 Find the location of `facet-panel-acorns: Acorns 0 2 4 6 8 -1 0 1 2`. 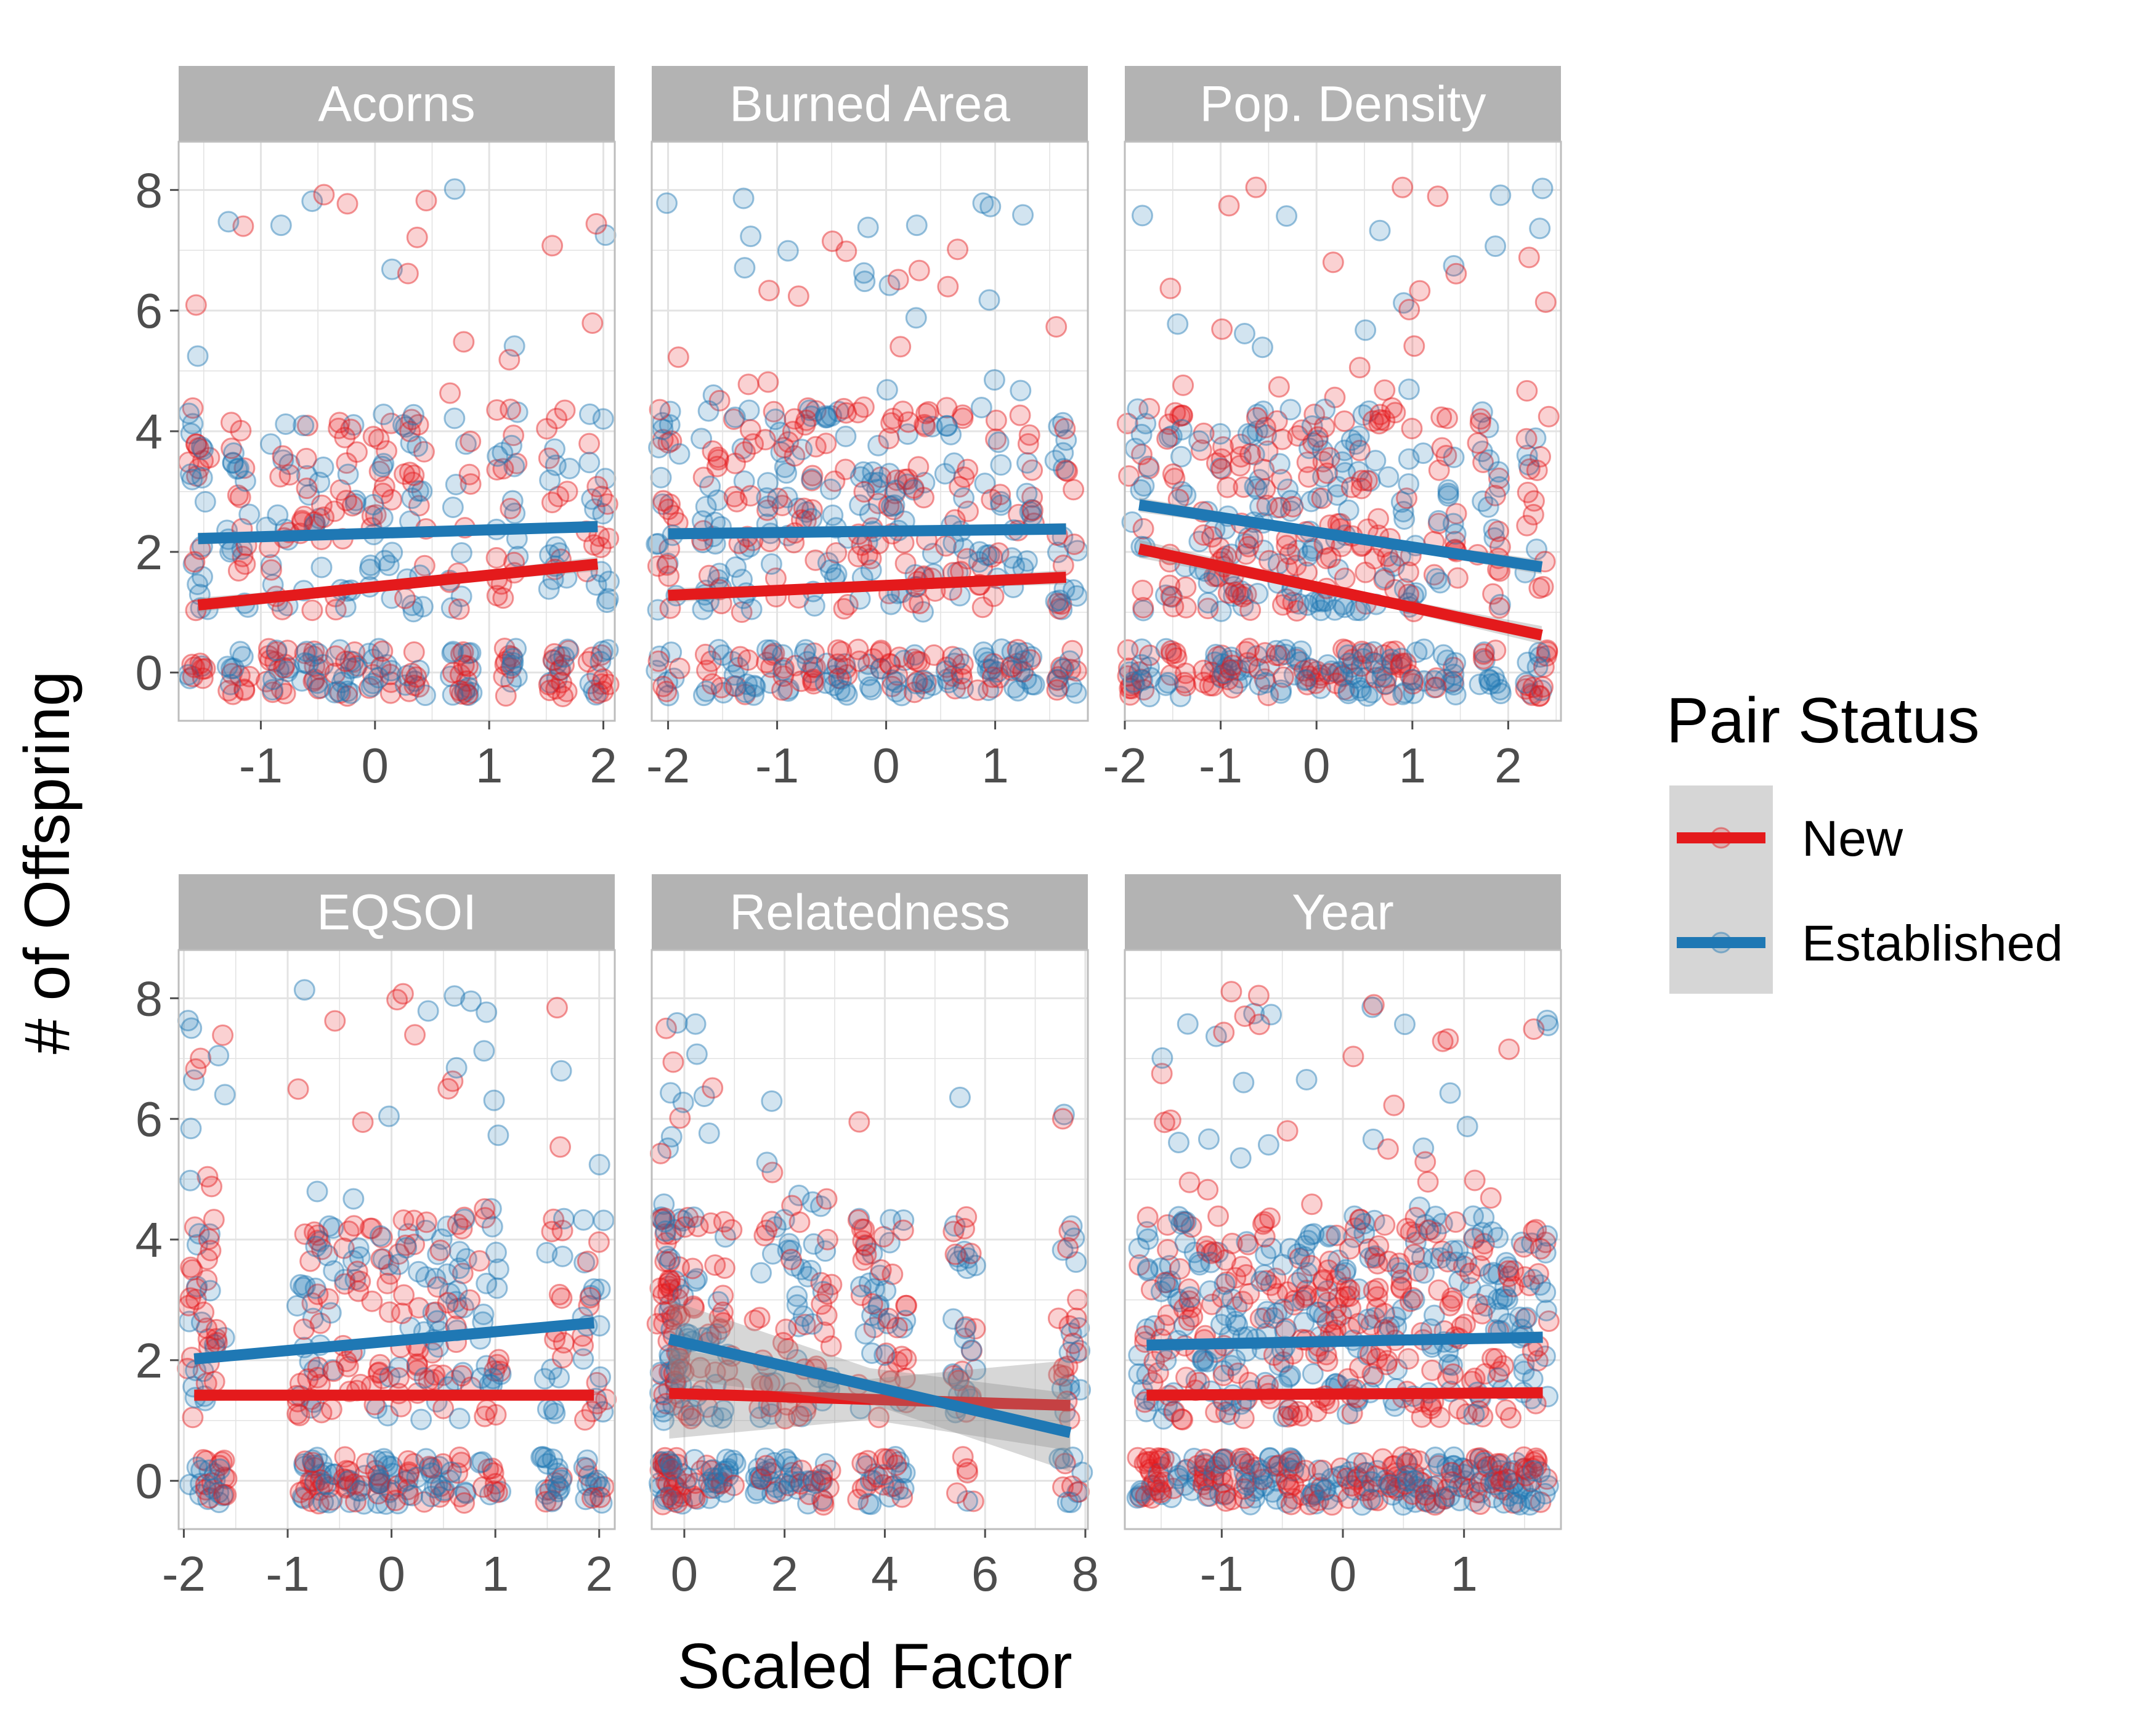

facet-panel-acorns: Acorns 0 2 4 6 8 -1 0 1 2 is located at coordinates (378, 430).